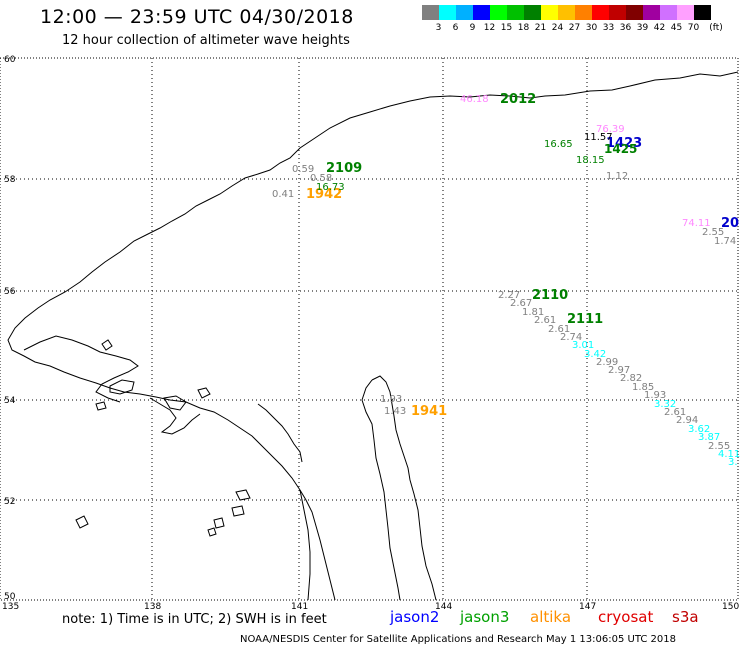 The width and height of the screenshot is (740, 650). What do you see at coordinates (590, 160) in the screenshot?
I see `wave-height-value: 18.15` at bounding box center [590, 160].